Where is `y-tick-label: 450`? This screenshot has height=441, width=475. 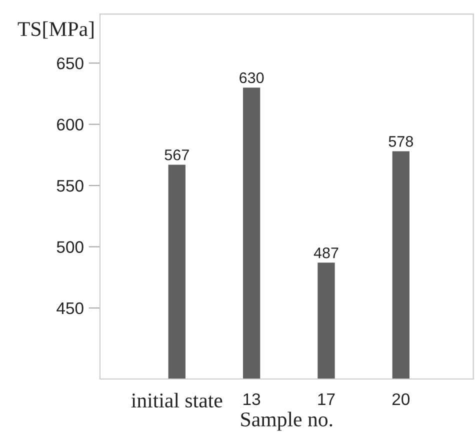 y-tick-label: 450 is located at coordinates (70, 308).